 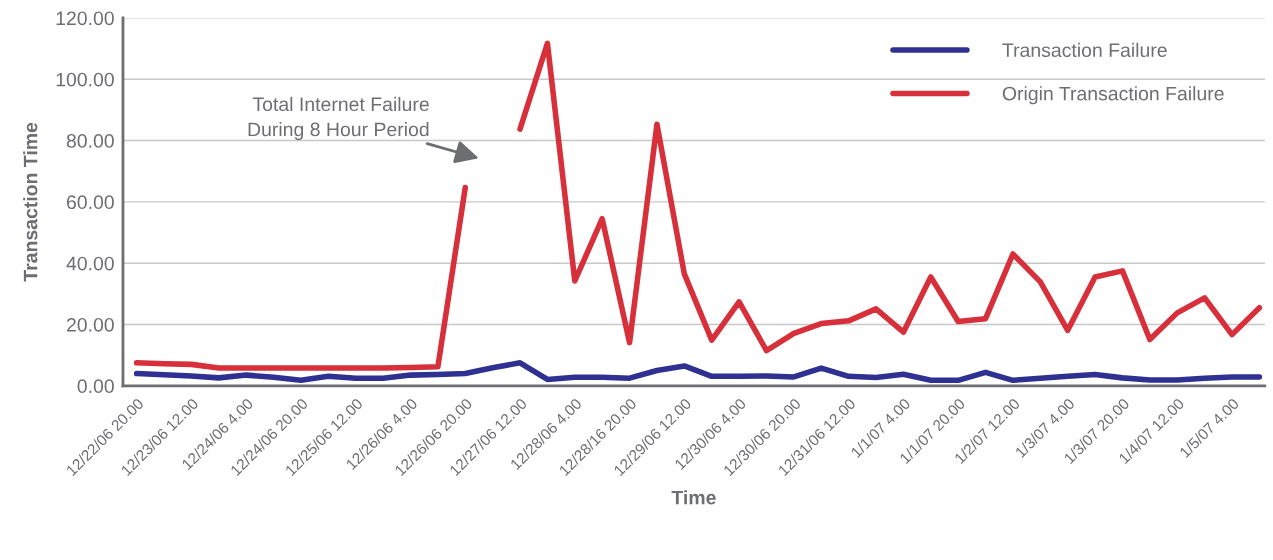 What do you see at coordinates (90, 263) in the screenshot?
I see `y-tick-label: 40.00` at bounding box center [90, 263].